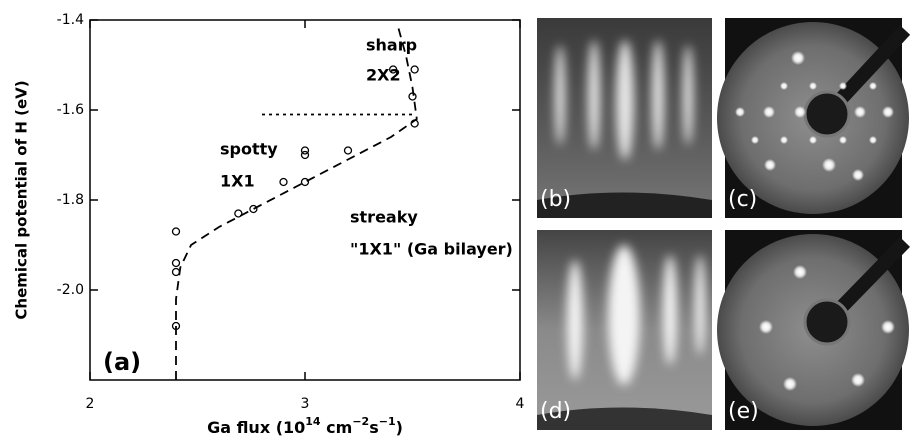  What do you see at coordinates (360, 421) in the screenshot?
I see `x-axis-label-part: −2` at bounding box center [360, 421].